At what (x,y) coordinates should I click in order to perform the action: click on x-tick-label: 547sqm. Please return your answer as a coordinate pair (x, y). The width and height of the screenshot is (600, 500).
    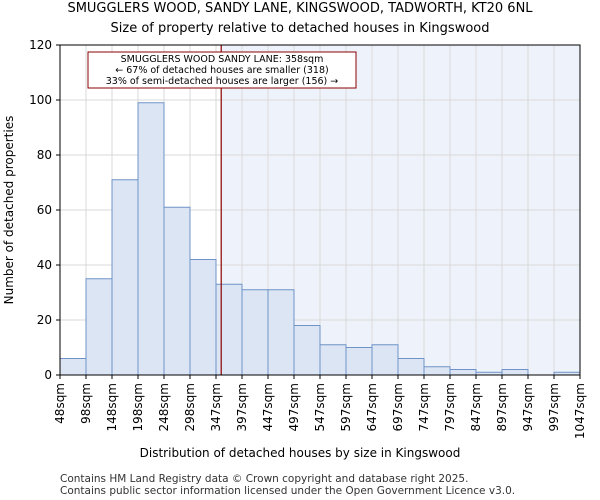
    Looking at the image, I should click on (320, 407).